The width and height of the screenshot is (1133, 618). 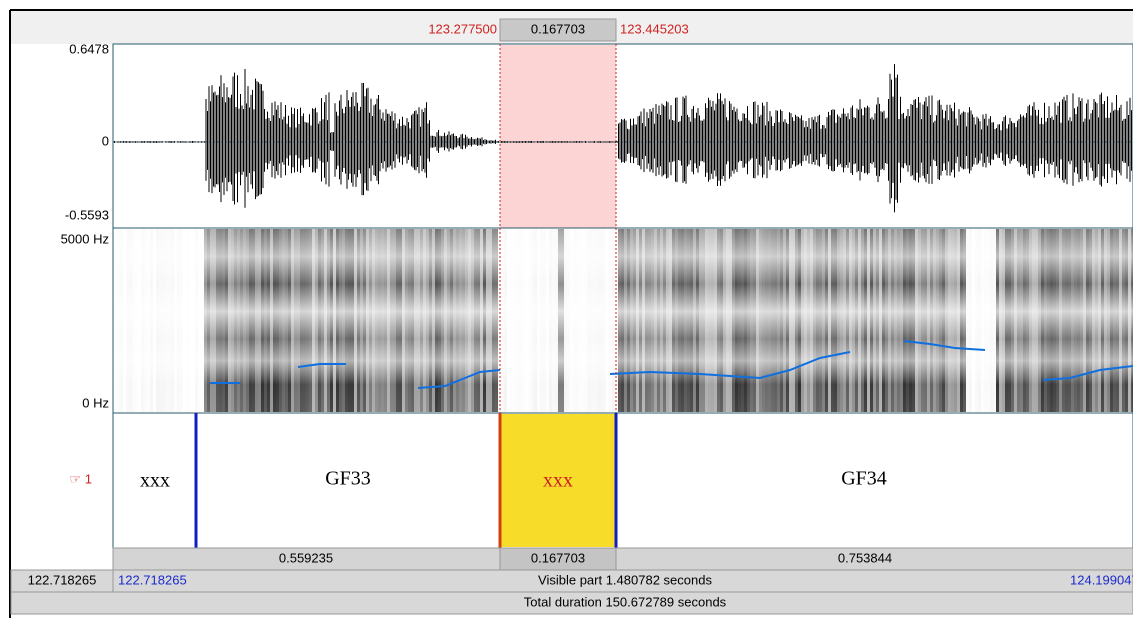 I want to click on selection-duration: 0.167703, so click(x=558, y=28).